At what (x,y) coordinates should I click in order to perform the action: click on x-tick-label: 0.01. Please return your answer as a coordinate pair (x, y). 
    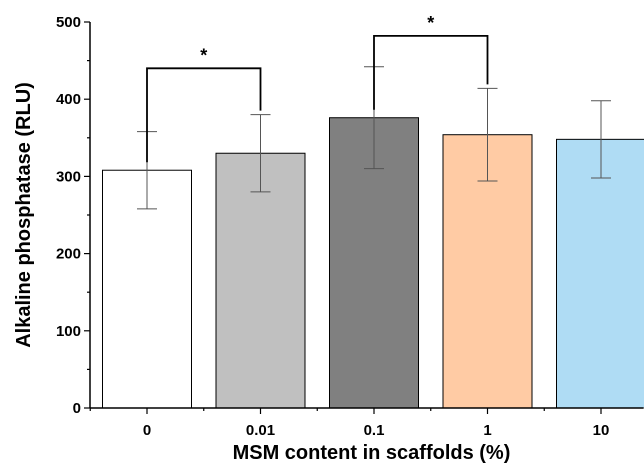
    Looking at the image, I should click on (260, 430).